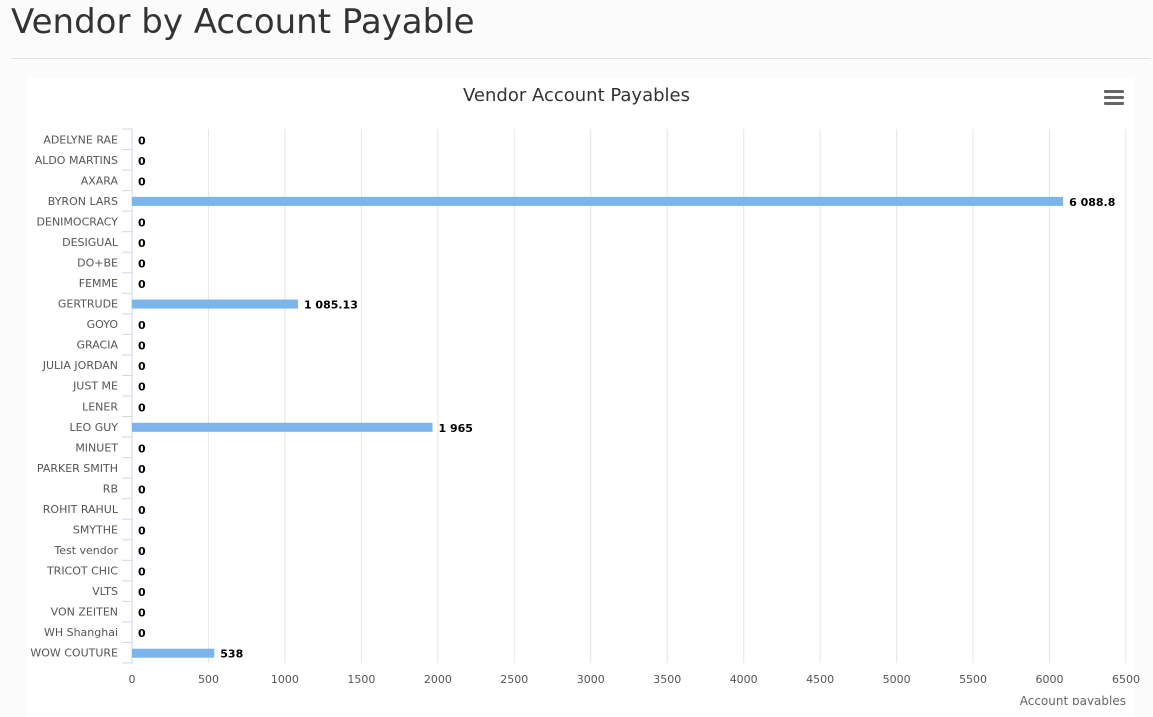 This screenshot has height=717, width=1153. What do you see at coordinates (361, 679) in the screenshot?
I see `x-tick-label: 1500` at bounding box center [361, 679].